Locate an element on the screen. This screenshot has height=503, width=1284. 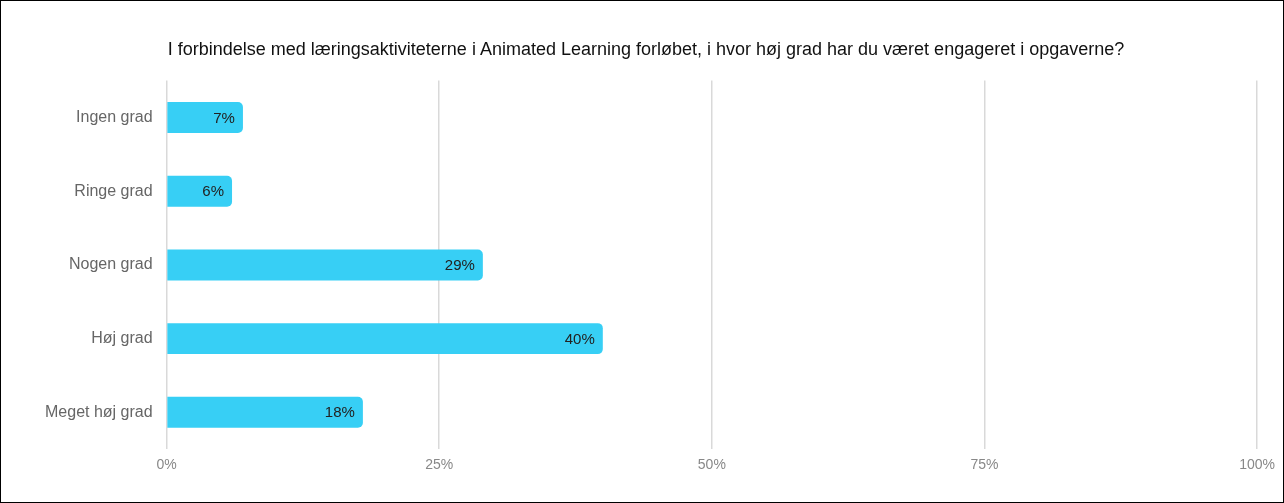
y-tick-label: Nogen grad is located at coordinates (110, 264).